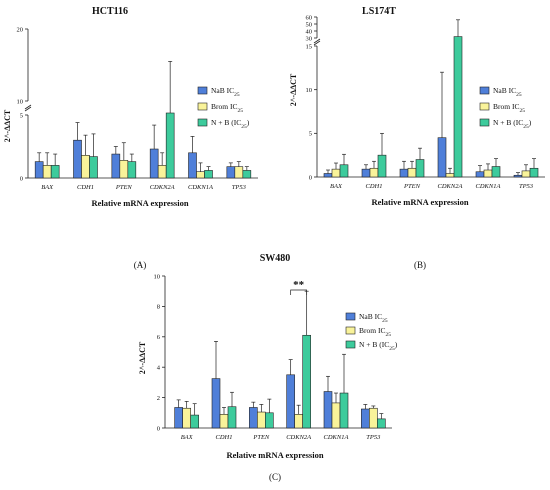 The width and height of the screenshot is (550, 490). I want to click on y-tick-label: 8, so click(158, 307).